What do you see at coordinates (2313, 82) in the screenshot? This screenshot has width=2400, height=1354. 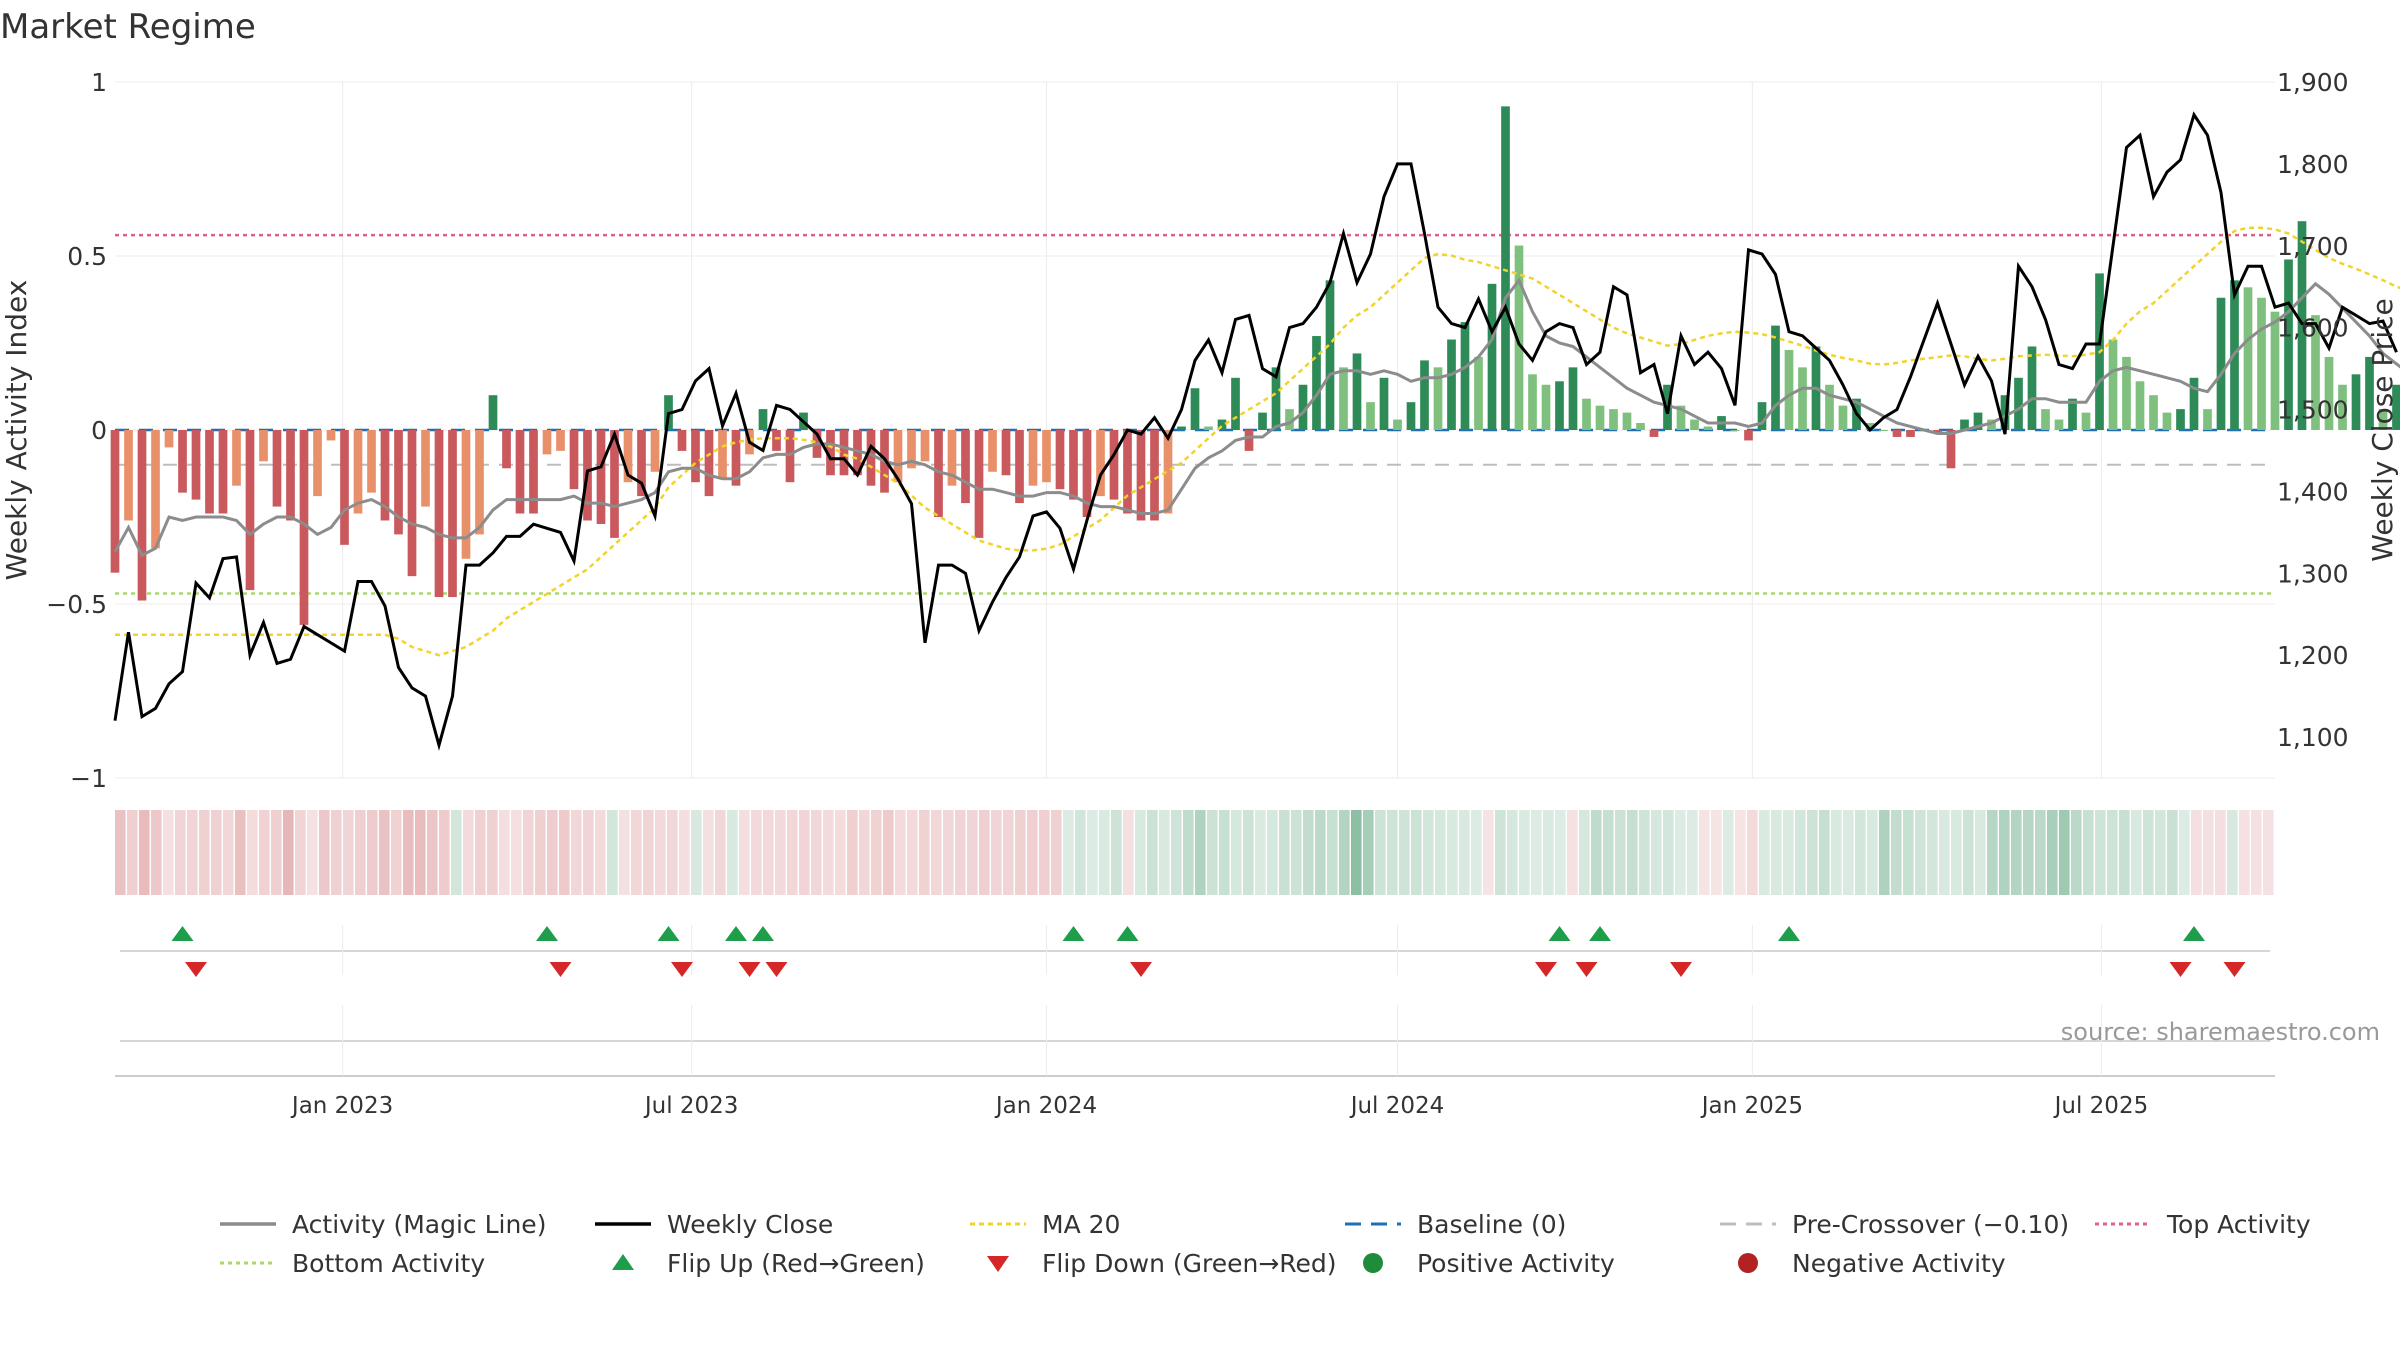 I see `right-tick-label: 1,900` at bounding box center [2313, 82].